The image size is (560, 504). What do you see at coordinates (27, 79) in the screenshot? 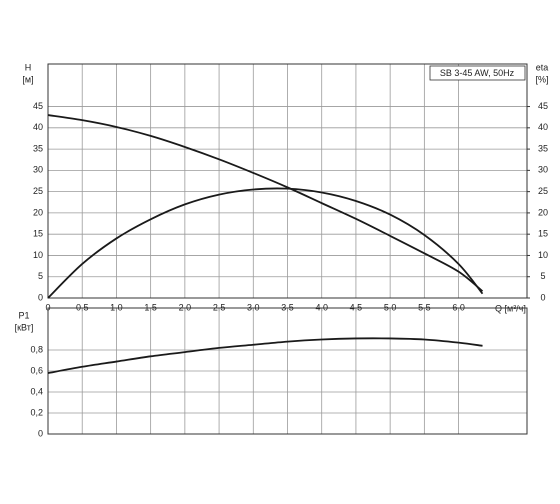
I see `y-axis-unit: [м]` at bounding box center [27, 79].